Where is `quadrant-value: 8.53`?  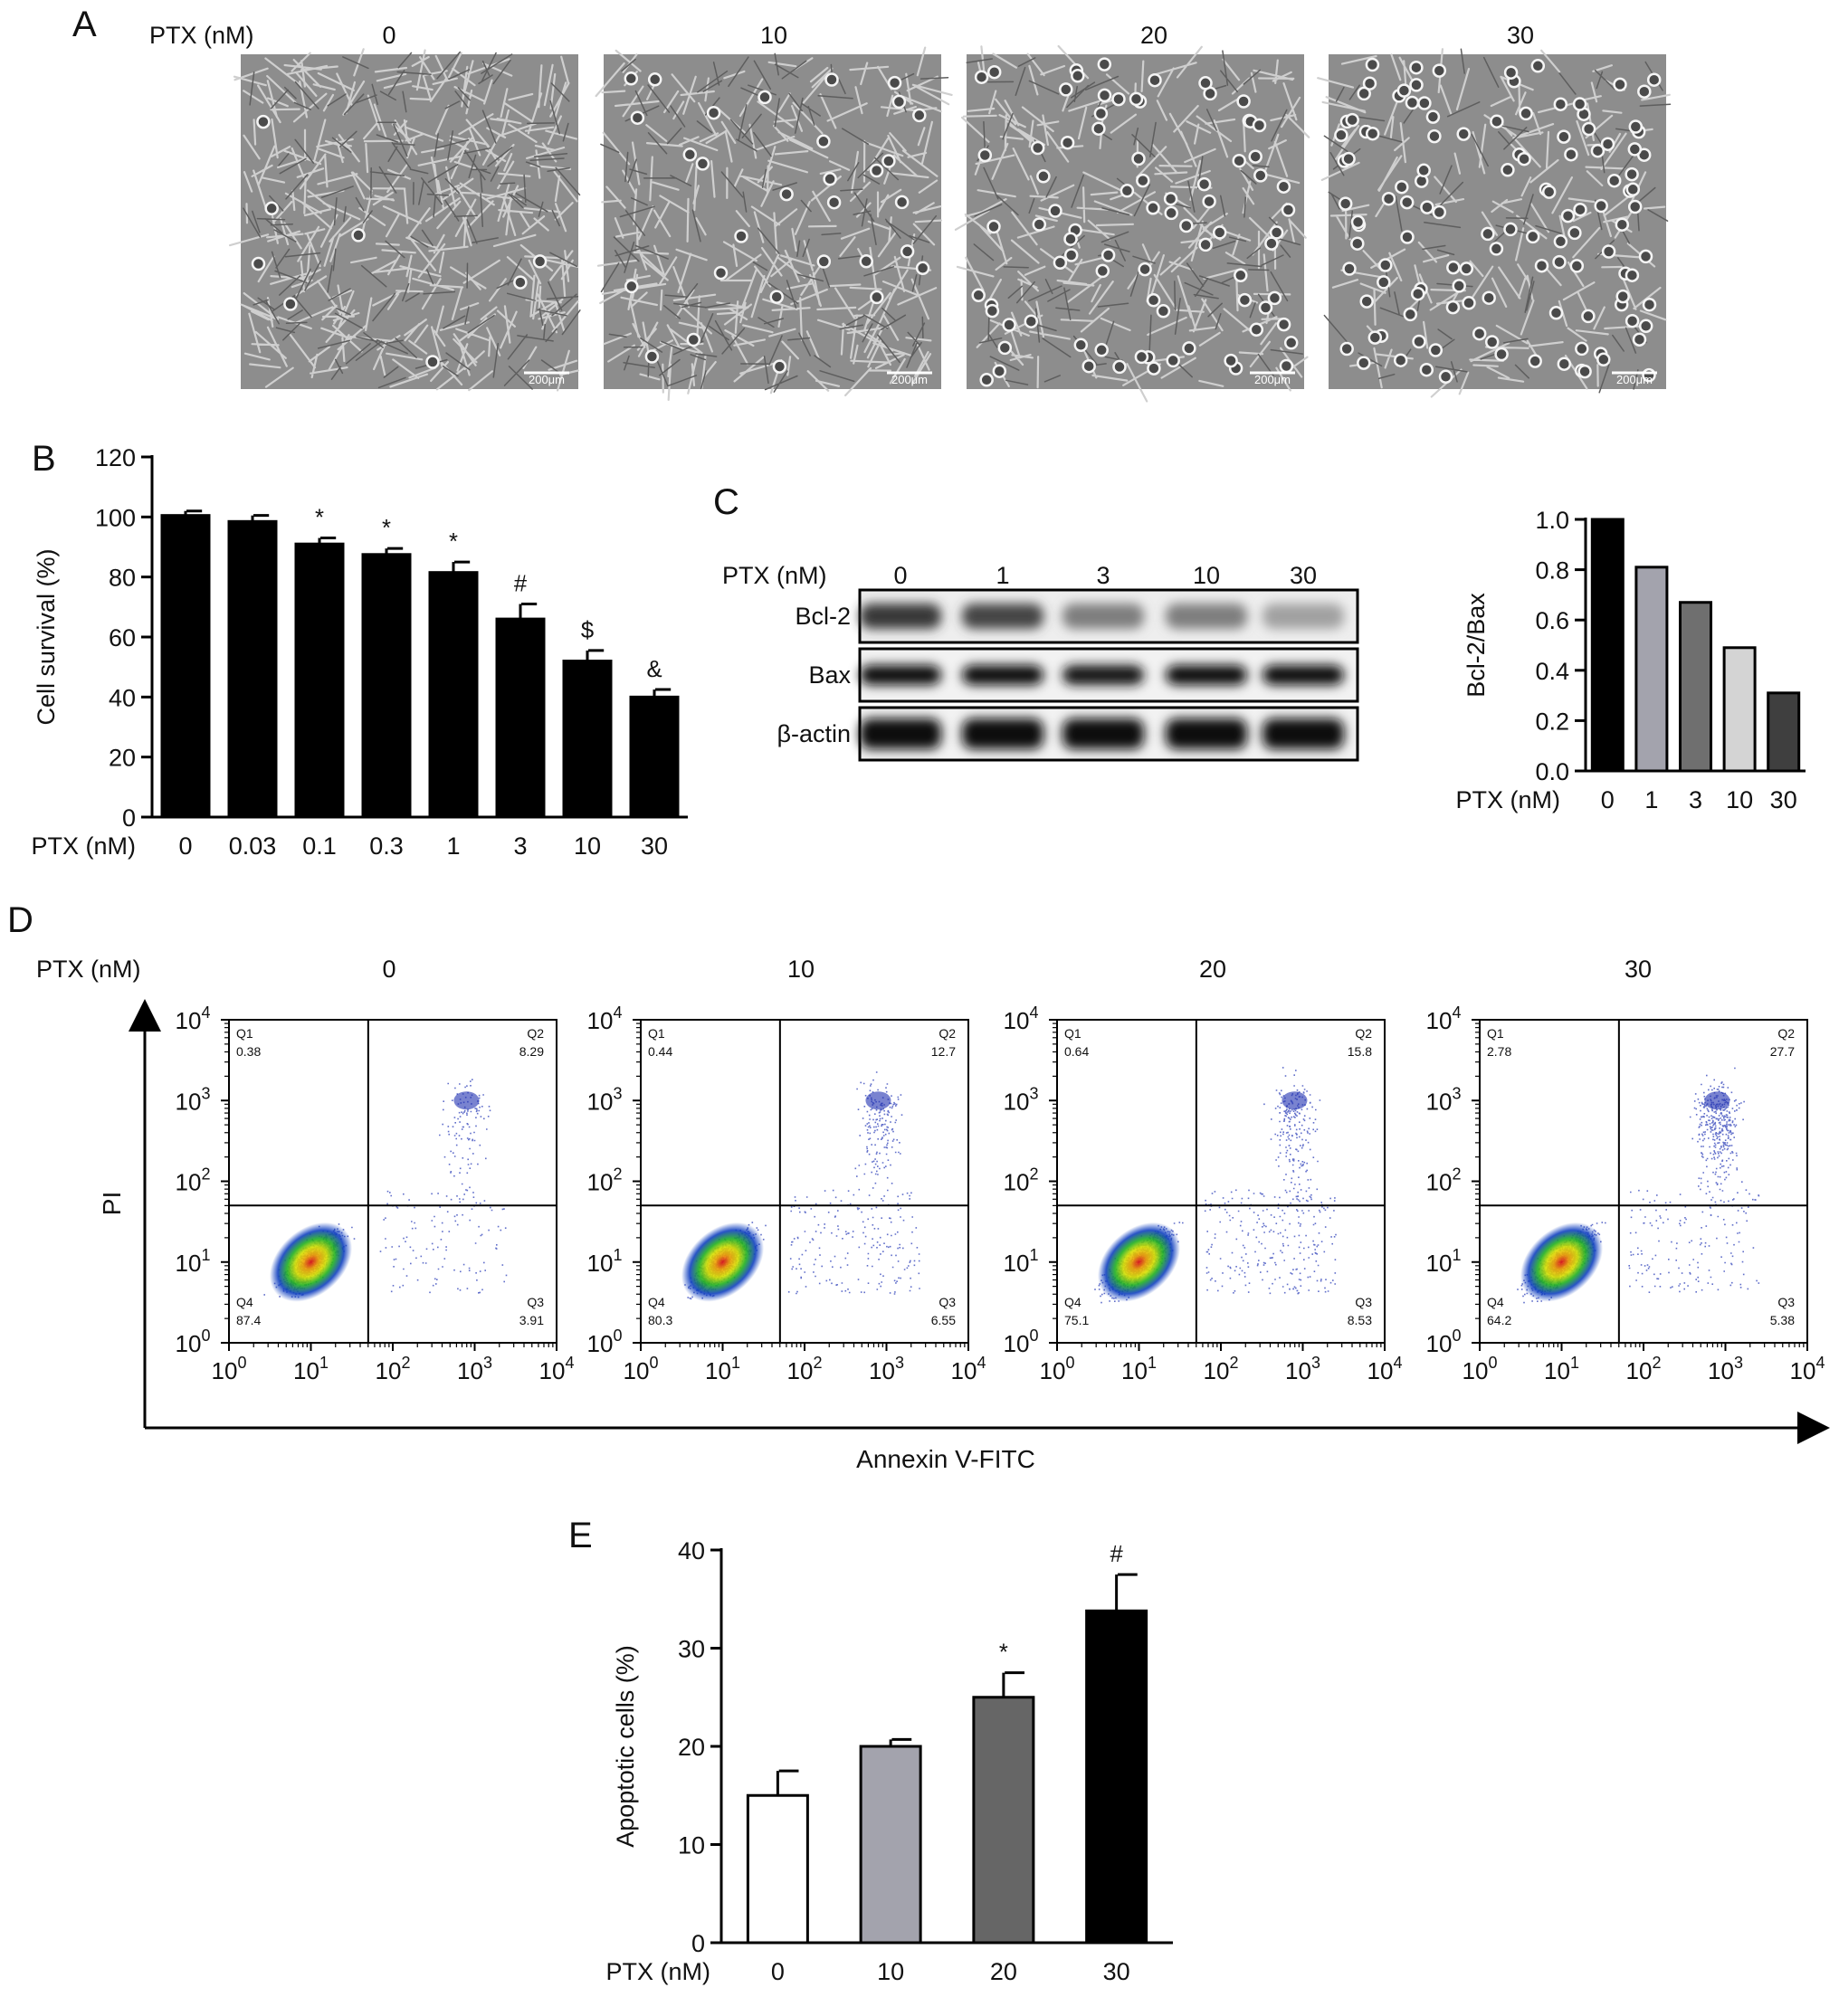 quadrant-value: 8.53 is located at coordinates (1360, 1320).